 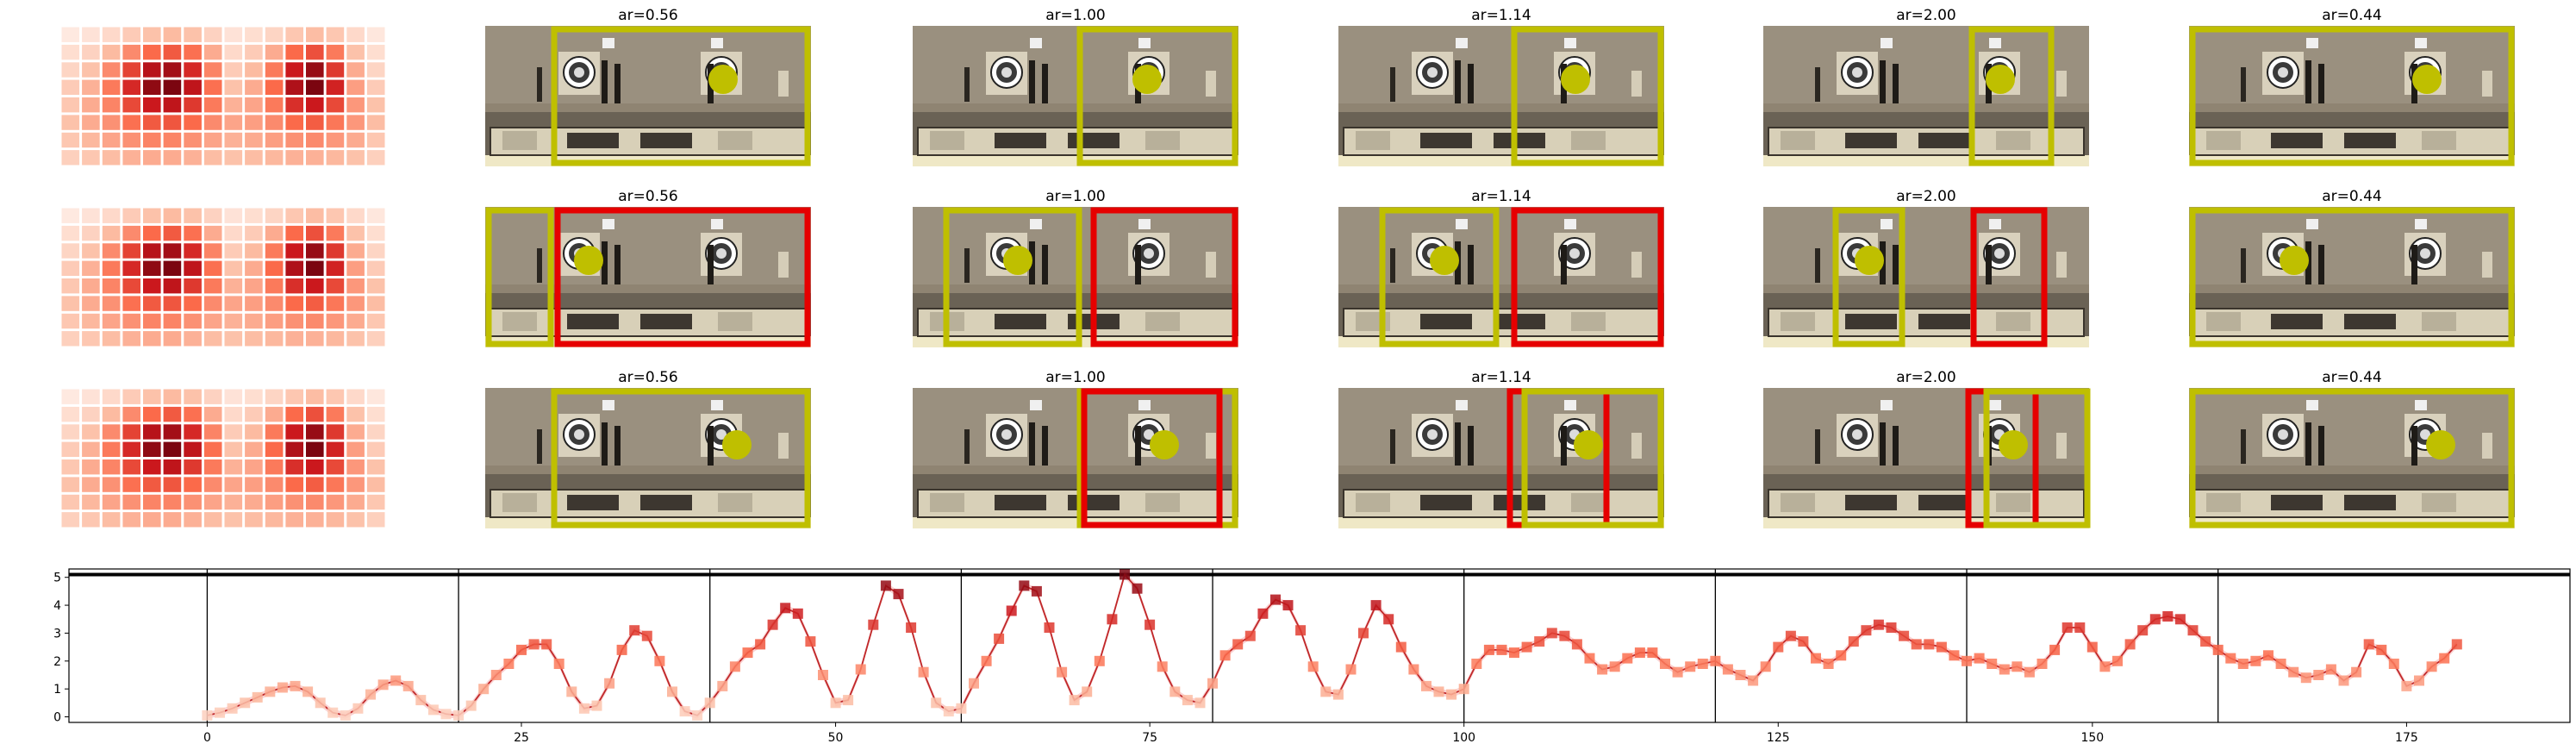 I want to click on gaze-marker, so click(x=737, y=444).